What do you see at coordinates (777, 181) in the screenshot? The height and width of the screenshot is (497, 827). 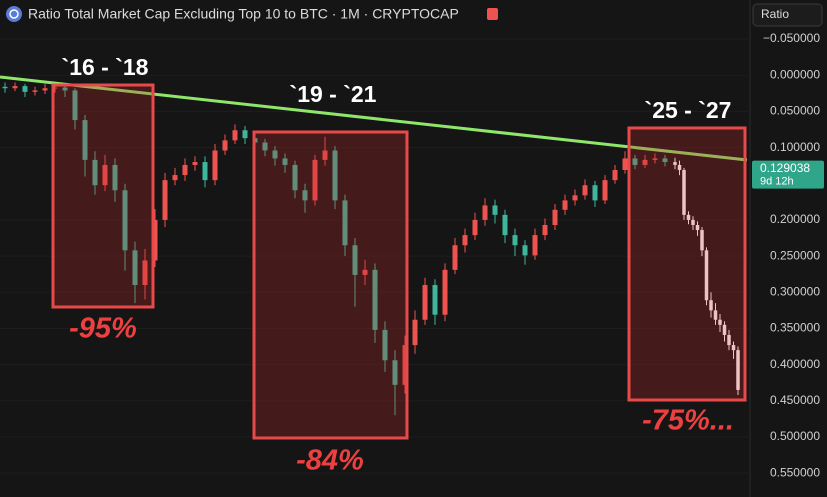 I see `countdown-label: 9d 12h` at bounding box center [777, 181].